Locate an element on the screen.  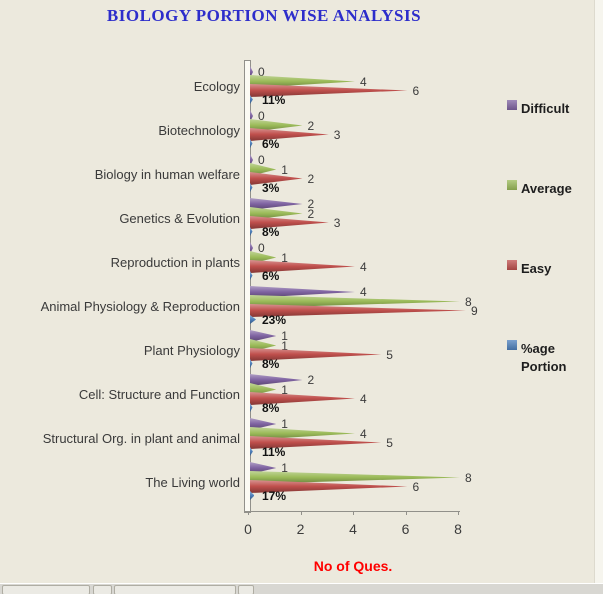
x-axis-title: No of Ques. is located at coordinates (353, 566).